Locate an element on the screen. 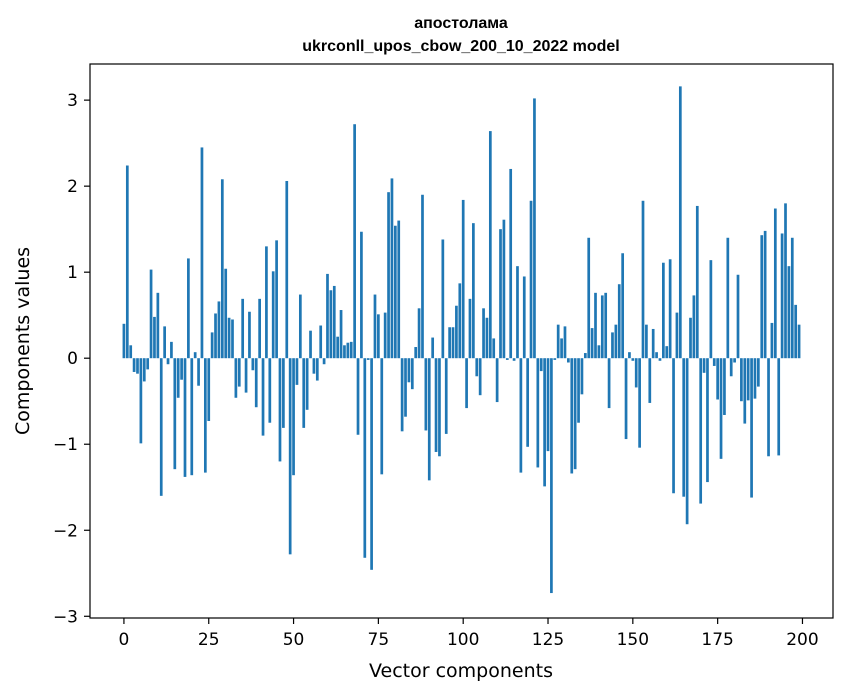 The height and width of the screenshot is (696, 847). x-tick-label: 25 is located at coordinates (209, 640).